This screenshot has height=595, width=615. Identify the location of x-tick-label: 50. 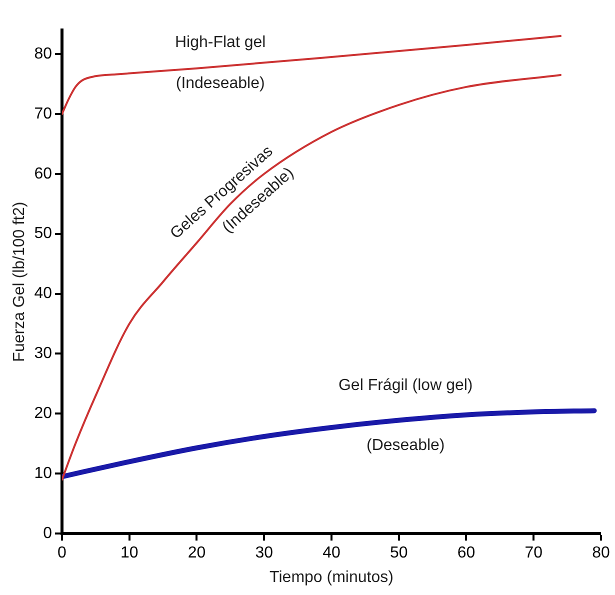
(399, 553).